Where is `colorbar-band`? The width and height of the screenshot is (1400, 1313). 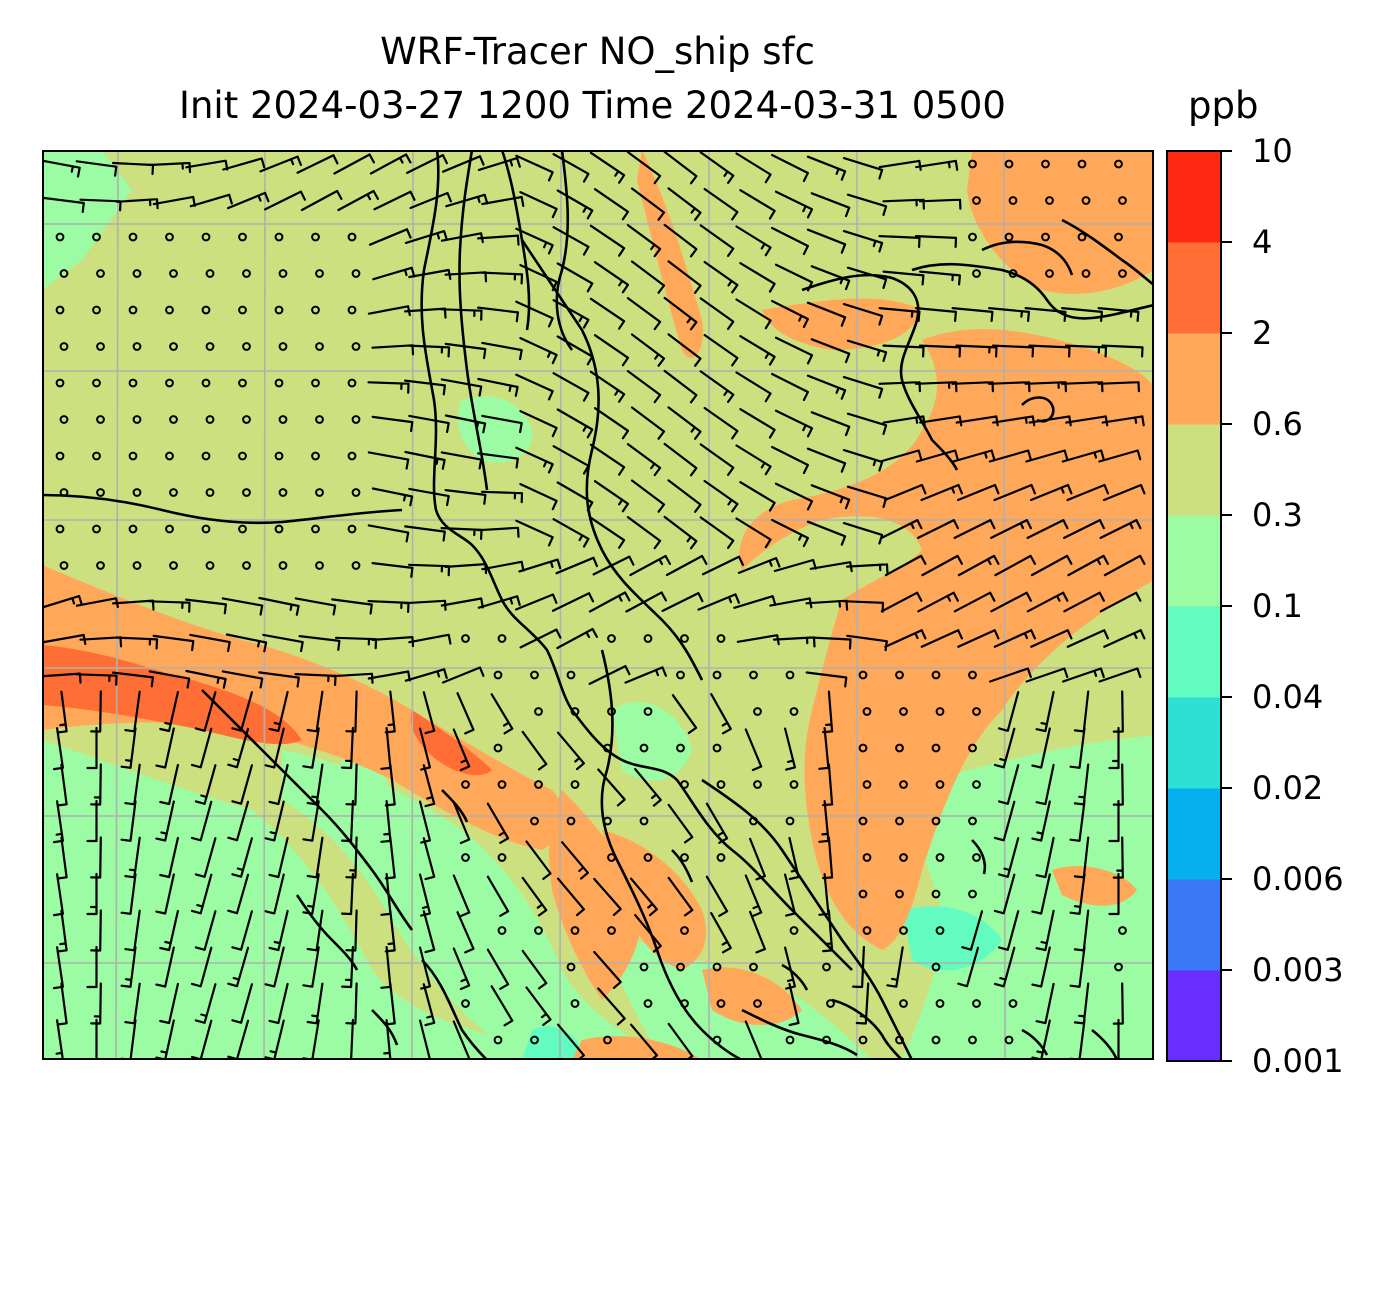 colorbar-band is located at coordinates (1194, 1016).